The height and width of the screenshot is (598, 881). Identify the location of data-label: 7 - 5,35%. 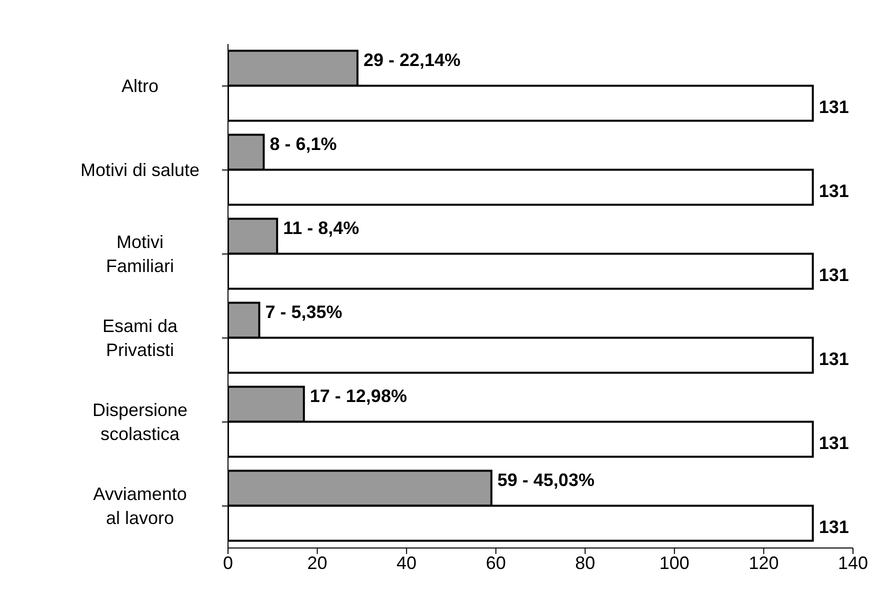
(303, 312).